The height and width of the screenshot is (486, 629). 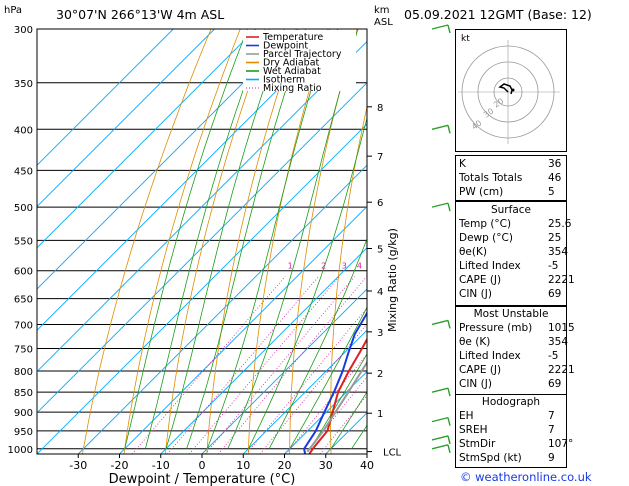 What do you see at coordinates (555, 294) in the screenshot?
I see `surface-value: 69` at bounding box center [555, 294].